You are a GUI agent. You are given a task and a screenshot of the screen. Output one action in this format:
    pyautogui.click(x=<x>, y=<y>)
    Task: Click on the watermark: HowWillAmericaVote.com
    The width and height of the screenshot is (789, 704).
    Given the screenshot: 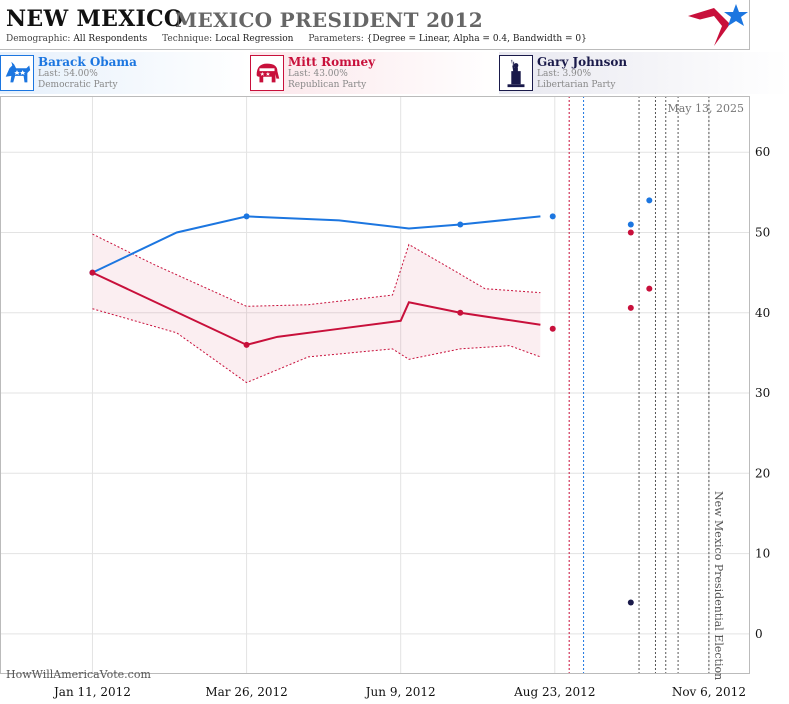 What is the action you would take?
    pyautogui.click(x=78, y=674)
    